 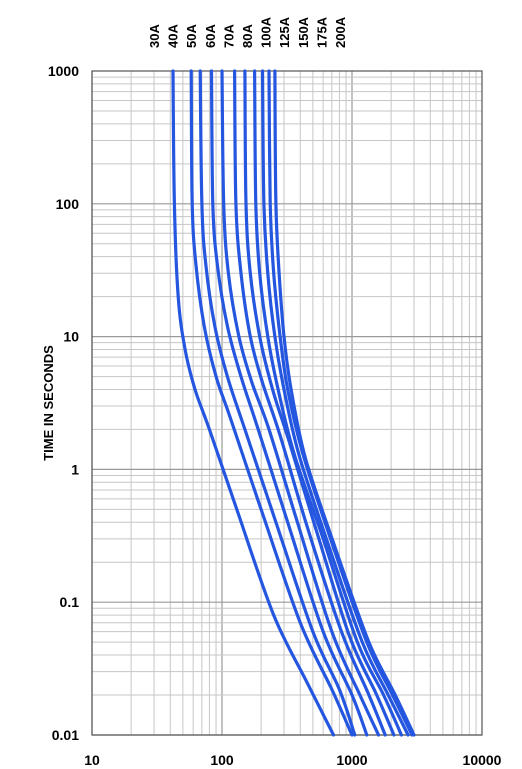 I want to click on y-tick-label: 100, so click(x=68, y=204).